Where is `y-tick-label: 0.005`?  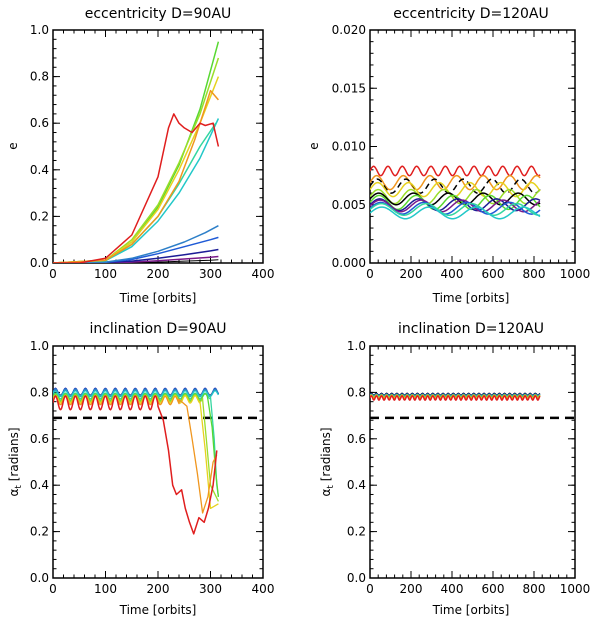 y-tick-label: 0.005 is located at coordinates (349, 205).